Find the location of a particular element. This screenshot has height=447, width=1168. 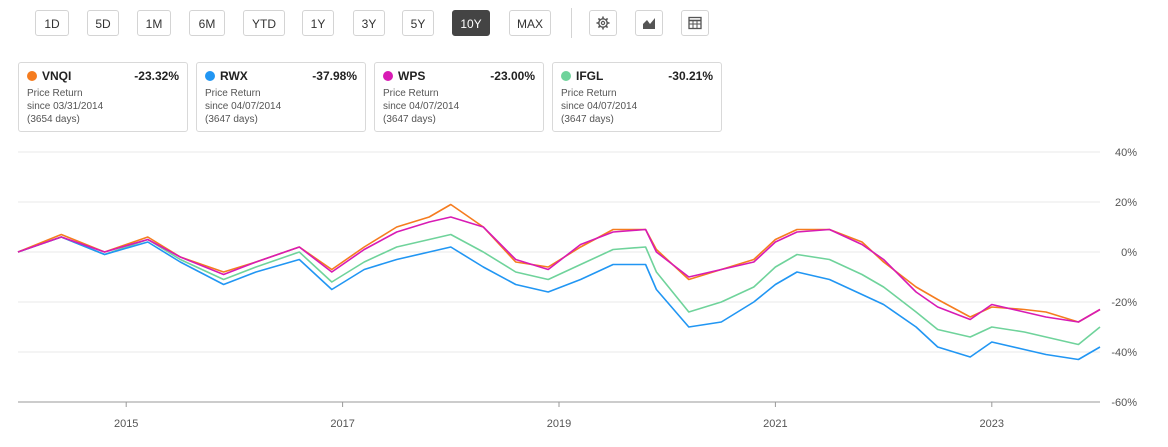

range-button-1d: 1D is located at coordinates (52, 23).